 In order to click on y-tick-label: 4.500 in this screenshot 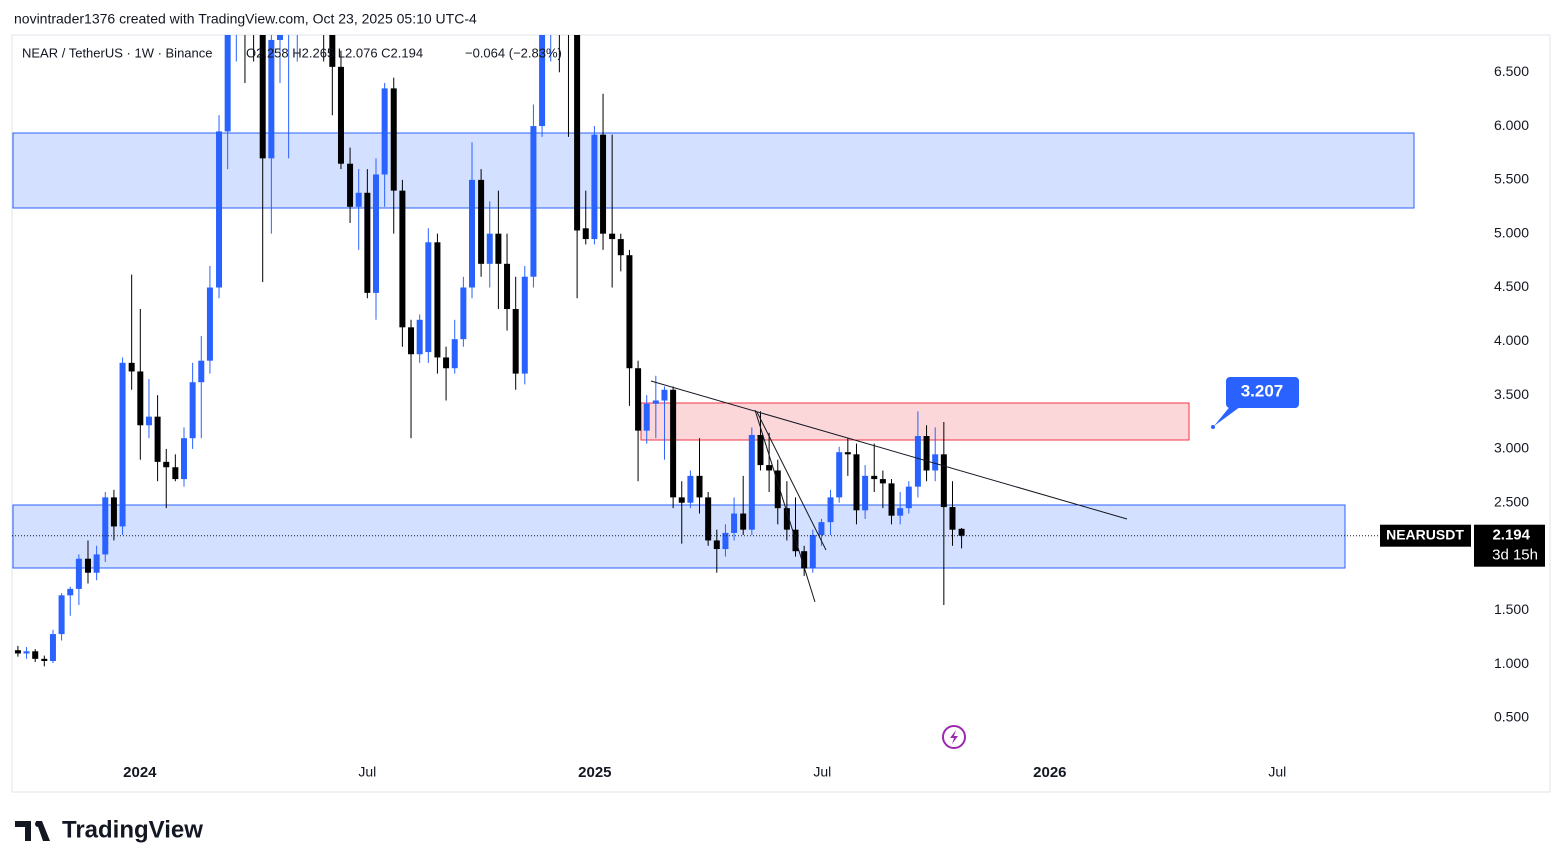, I will do `click(1511, 286)`.